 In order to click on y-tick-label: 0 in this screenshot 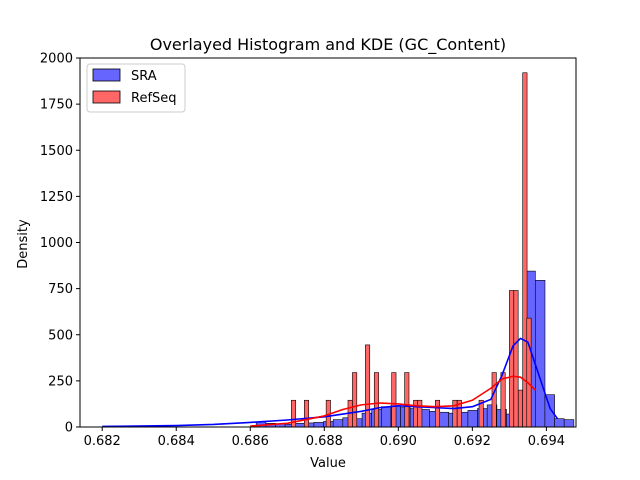, I will do `click(69, 428)`.